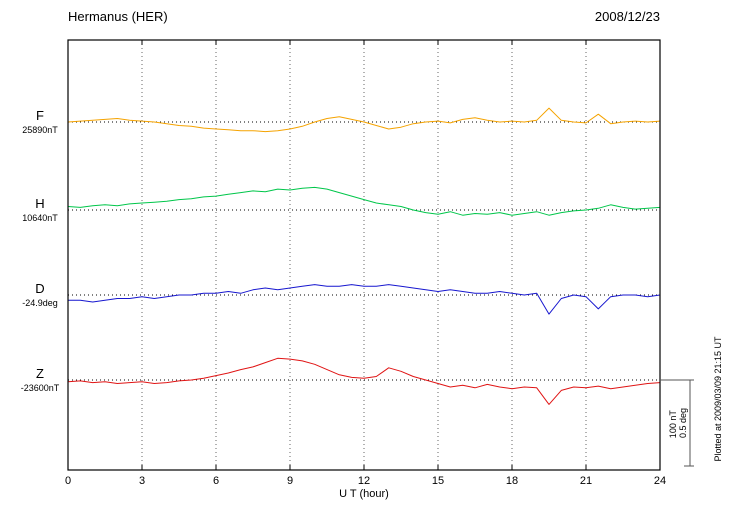  What do you see at coordinates (40, 115) in the screenshot?
I see `series-letter-F: F` at bounding box center [40, 115].